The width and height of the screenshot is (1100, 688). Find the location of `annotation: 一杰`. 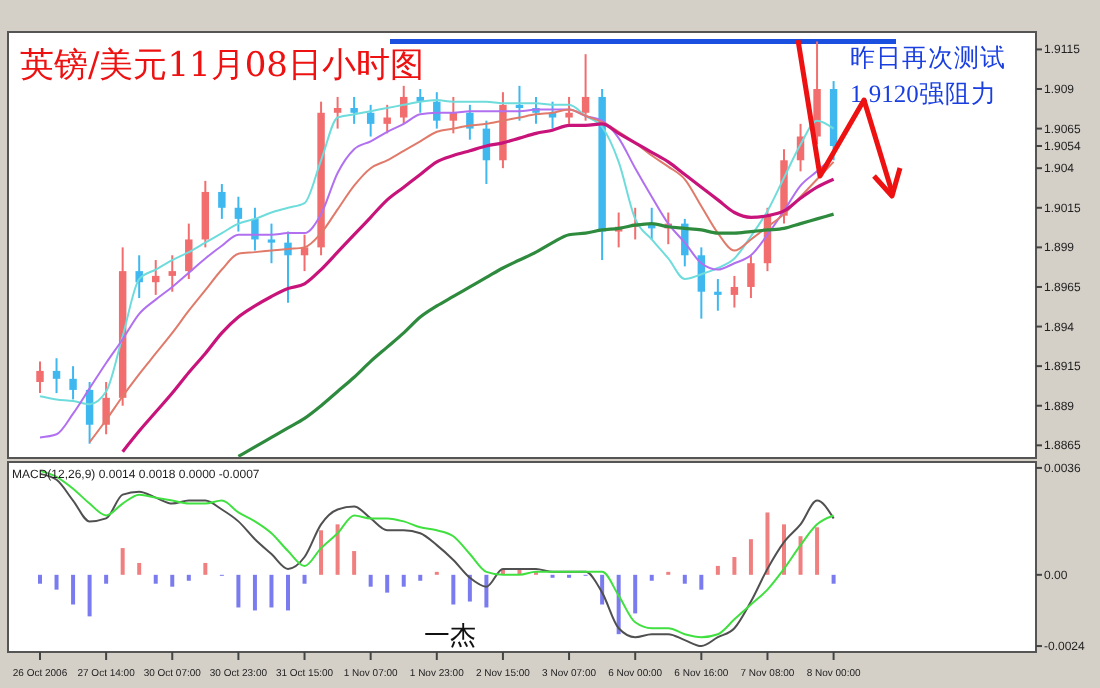

annotation: 一杰 is located at coordinates (450, 637).